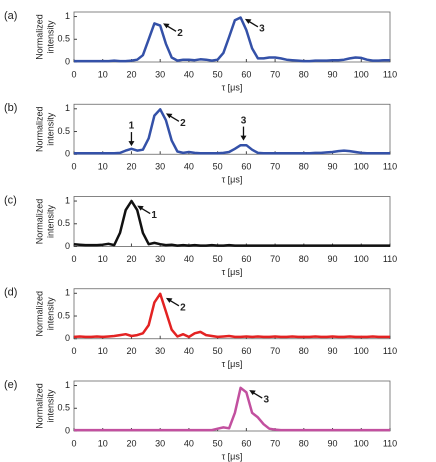  Describe the element at coordinates (132, 126) in the screenshot. I see `annotation: 1` at that location.